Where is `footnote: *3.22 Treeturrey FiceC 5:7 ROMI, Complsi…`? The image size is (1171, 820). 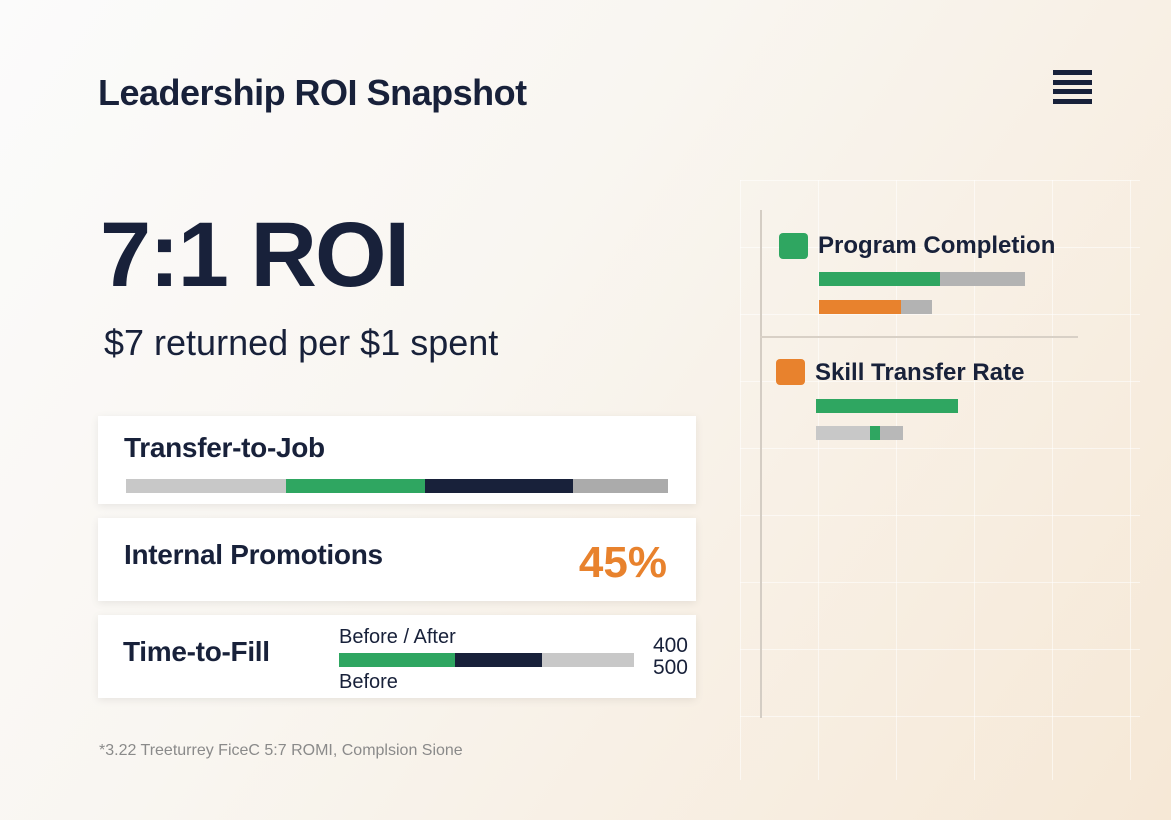 footnote: *3.22 Treeturrey FiceC 5:7 ROMI, Complsi… is located at coordinates (281, 750).